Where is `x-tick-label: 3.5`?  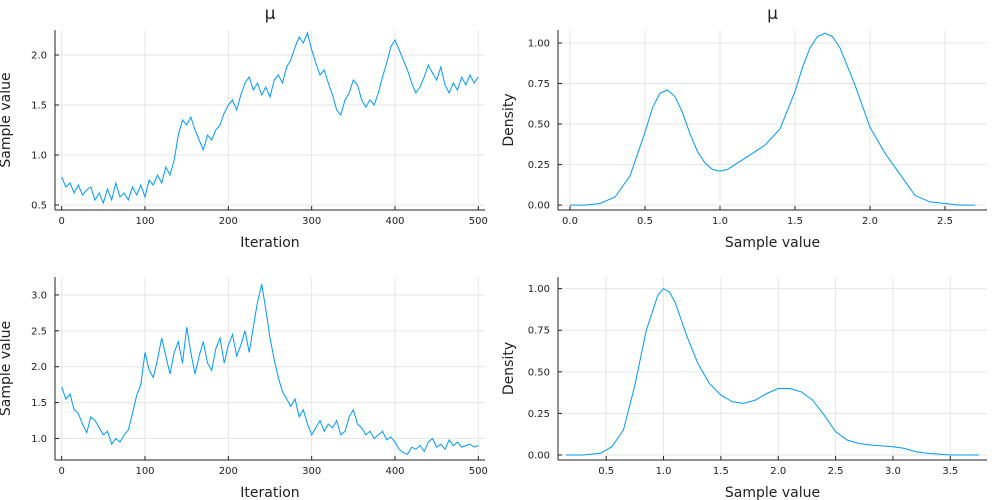 x-tick-label: 3.5 is located at coordinates (950, 471).